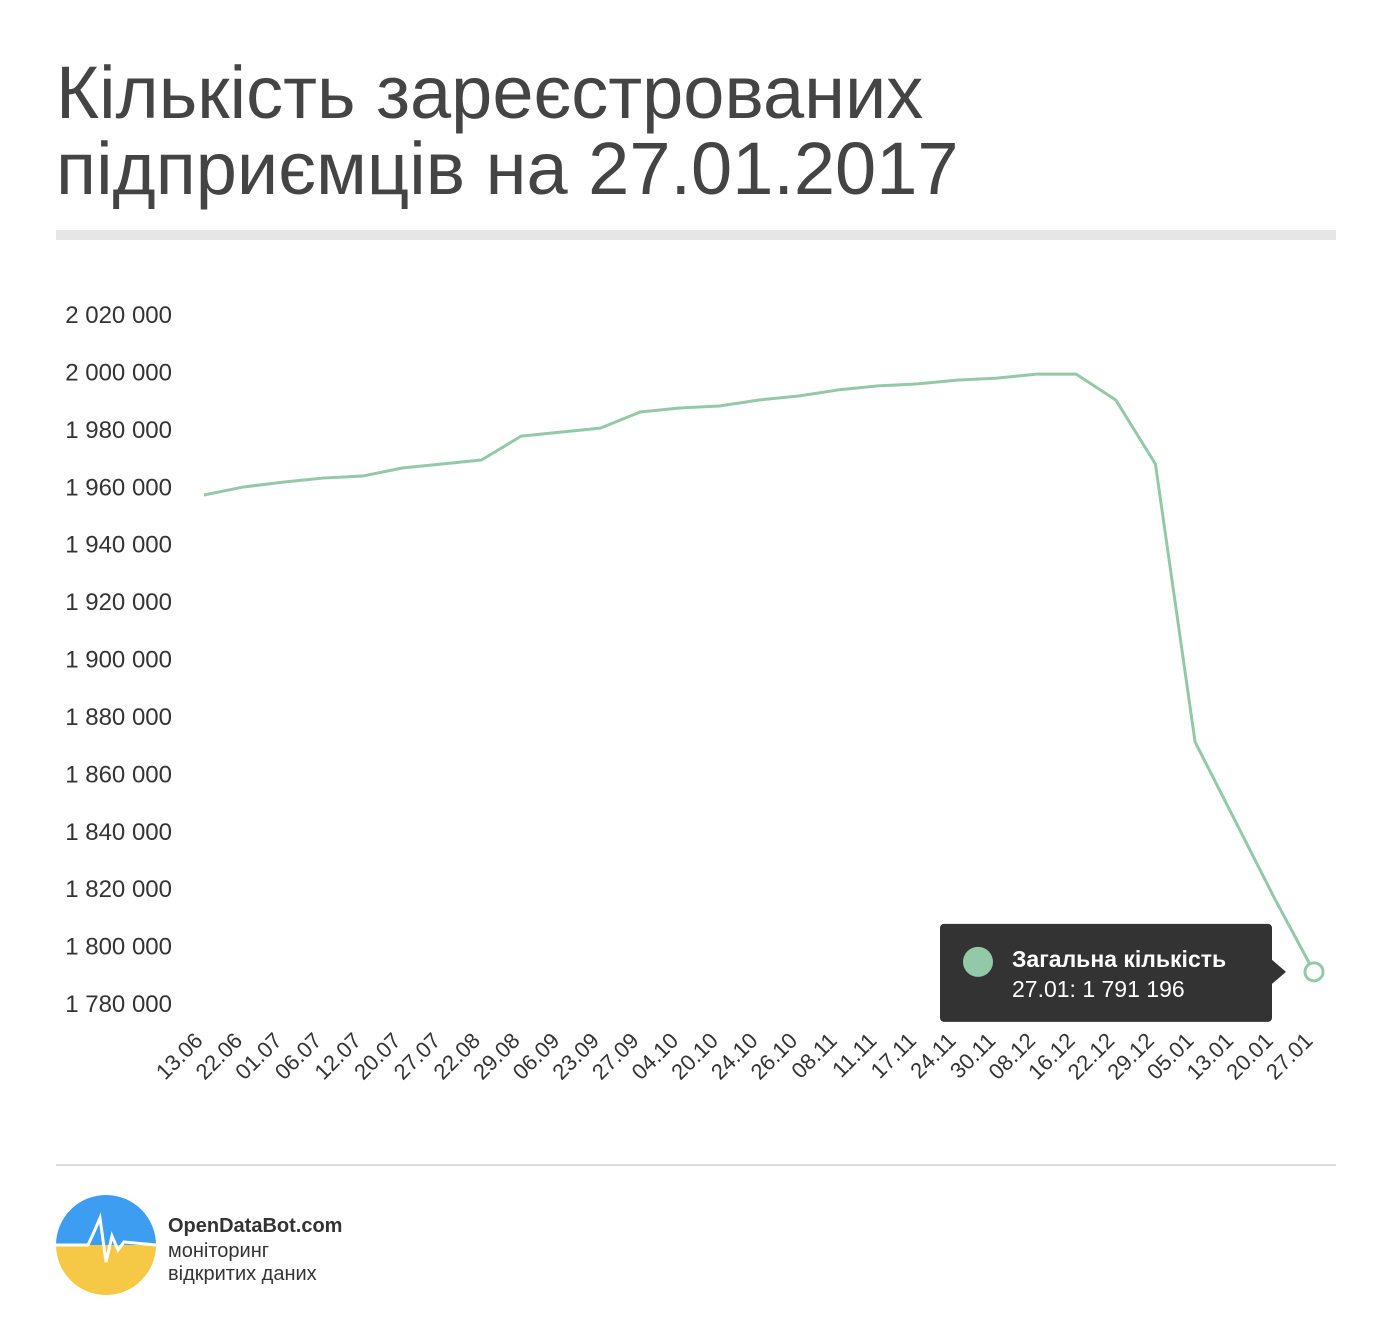 The image size is (1394, 1322). Describe the element at coordinates (118, 889) in the screenshot. I see `y-tick-label: 1 820 000` at that location.